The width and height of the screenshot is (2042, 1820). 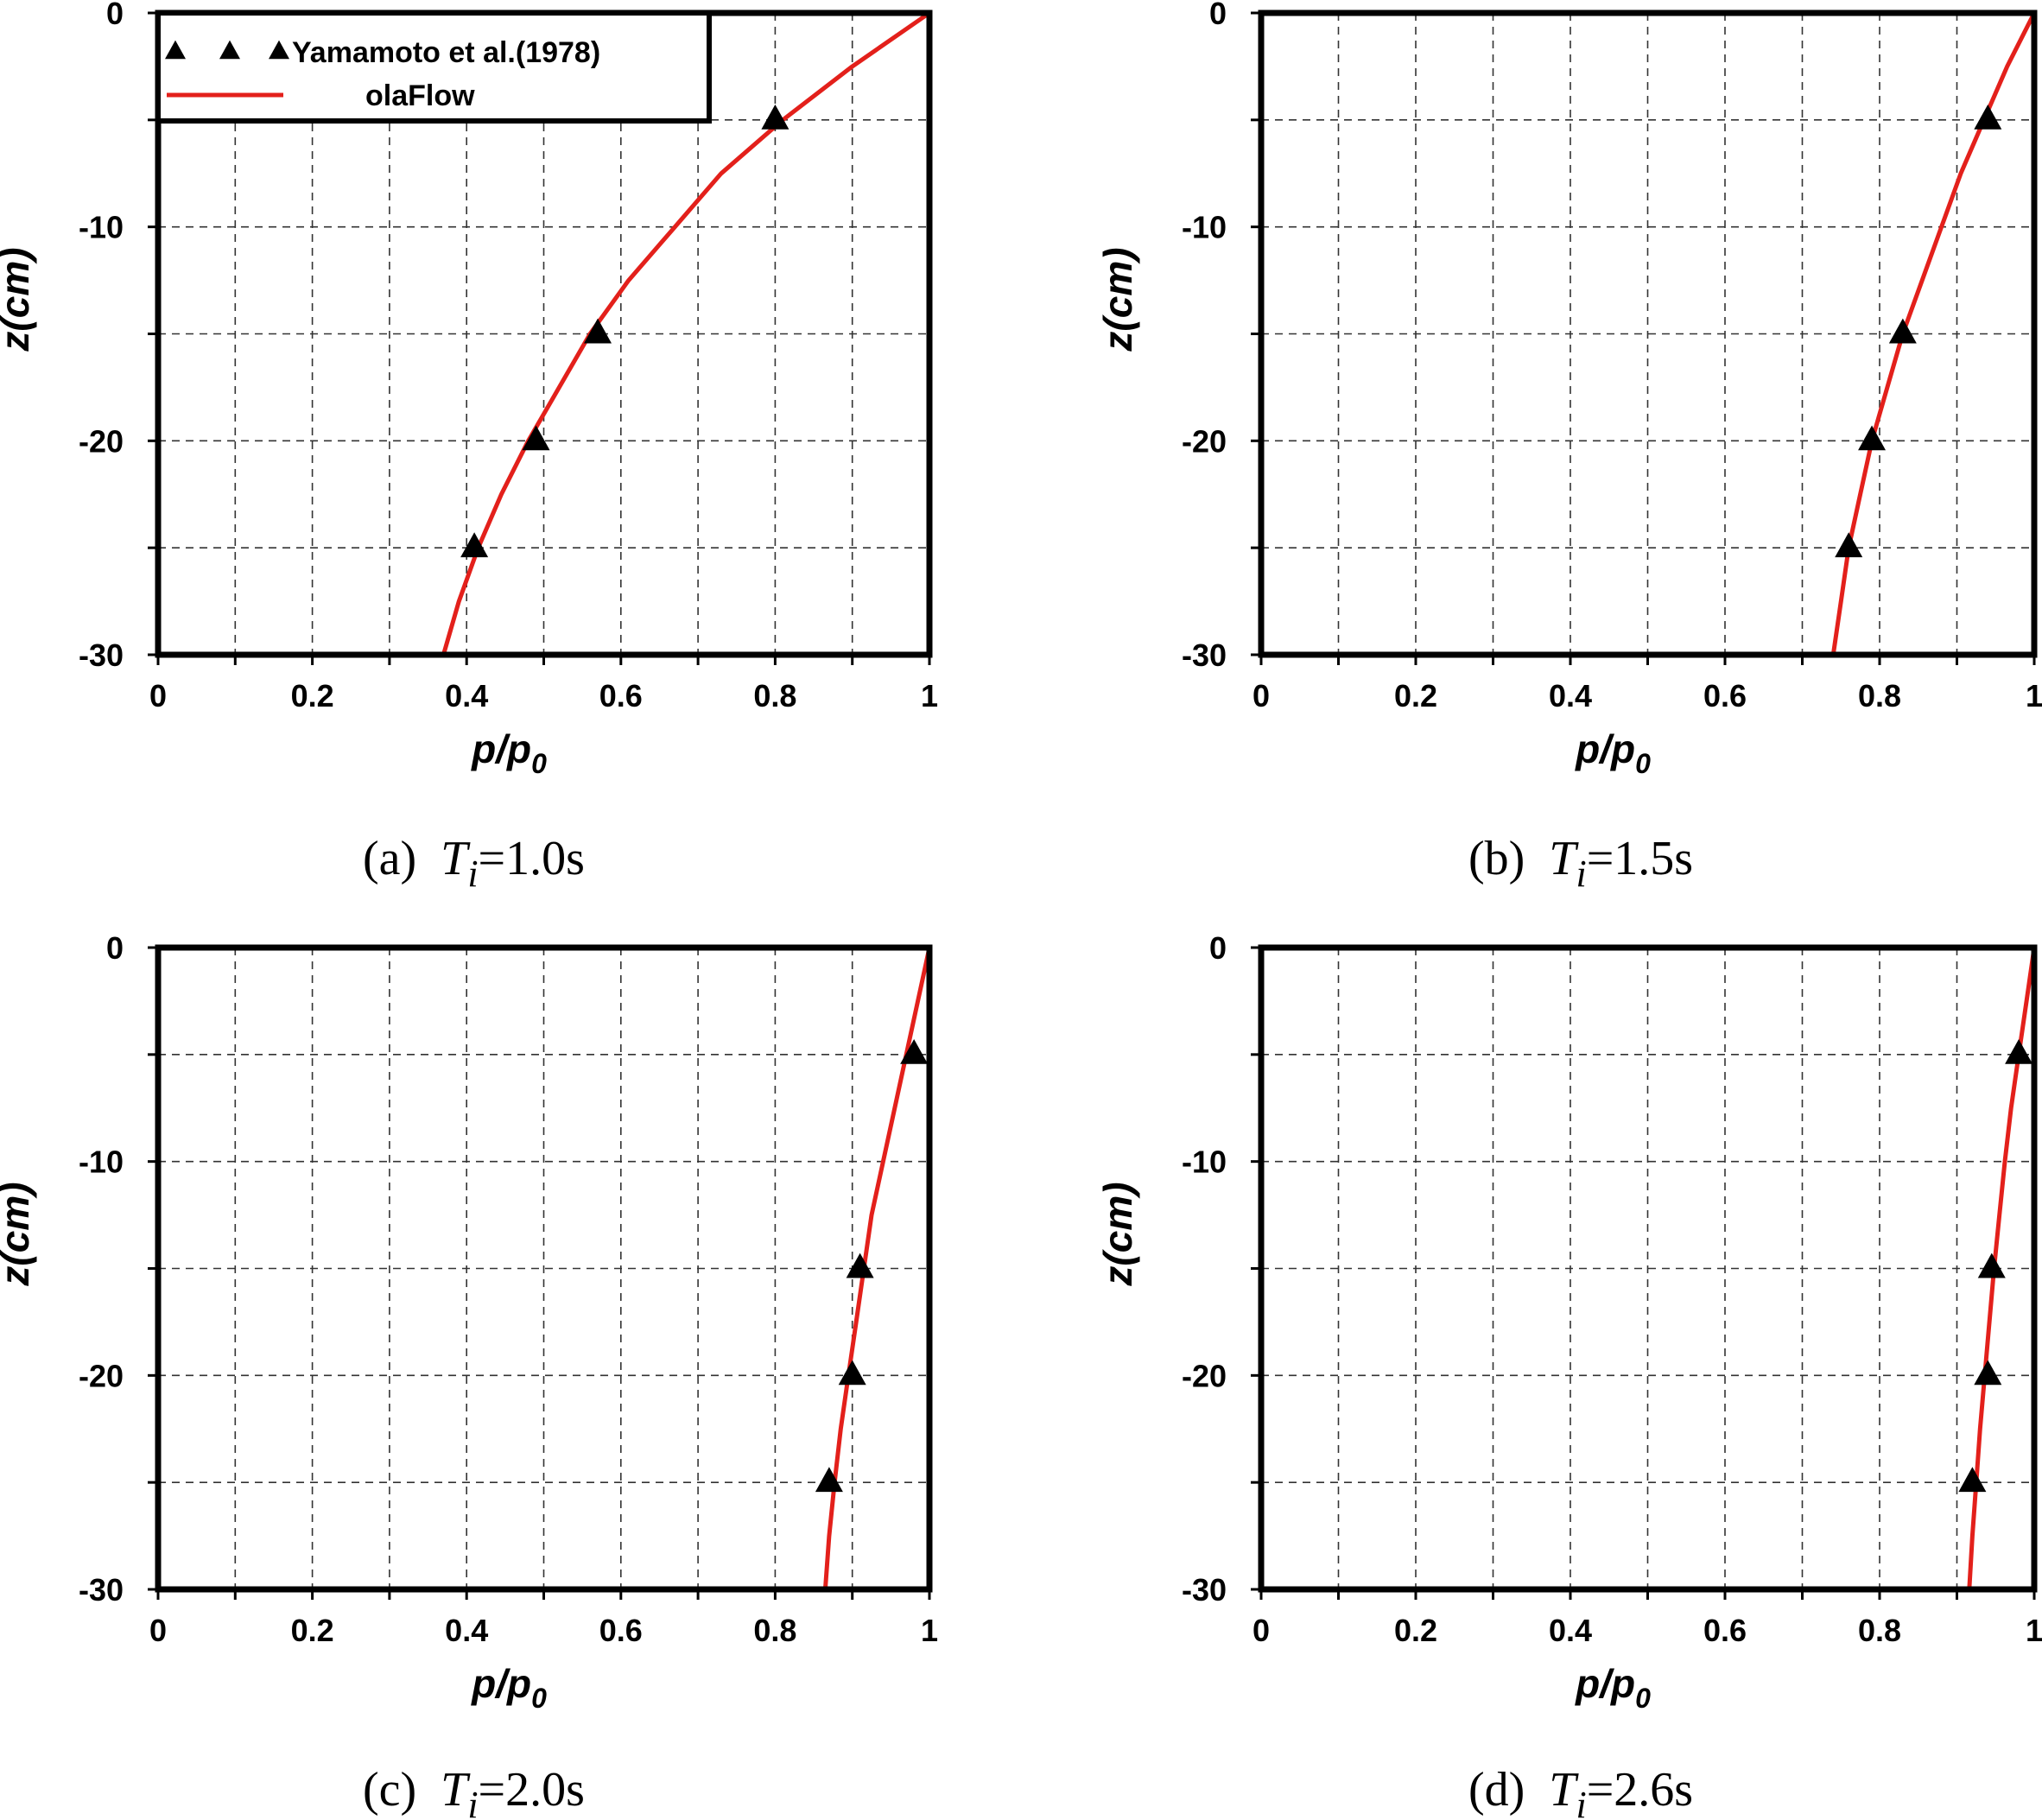 I want to click on legend: Yamamoto et al.(1978) olaFlow, so click(x=433, y=67).